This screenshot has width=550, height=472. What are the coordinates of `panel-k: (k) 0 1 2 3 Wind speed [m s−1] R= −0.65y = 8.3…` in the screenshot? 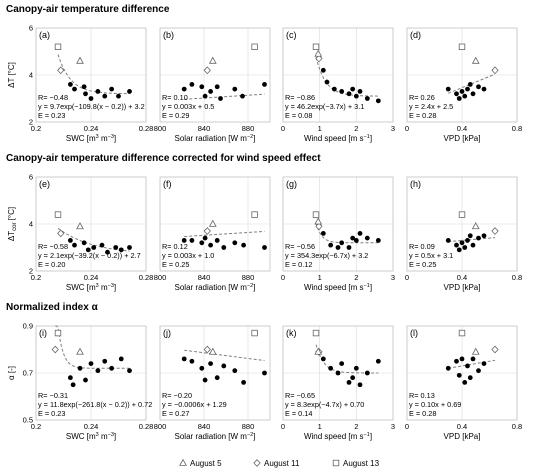 It's located at (338, 383).